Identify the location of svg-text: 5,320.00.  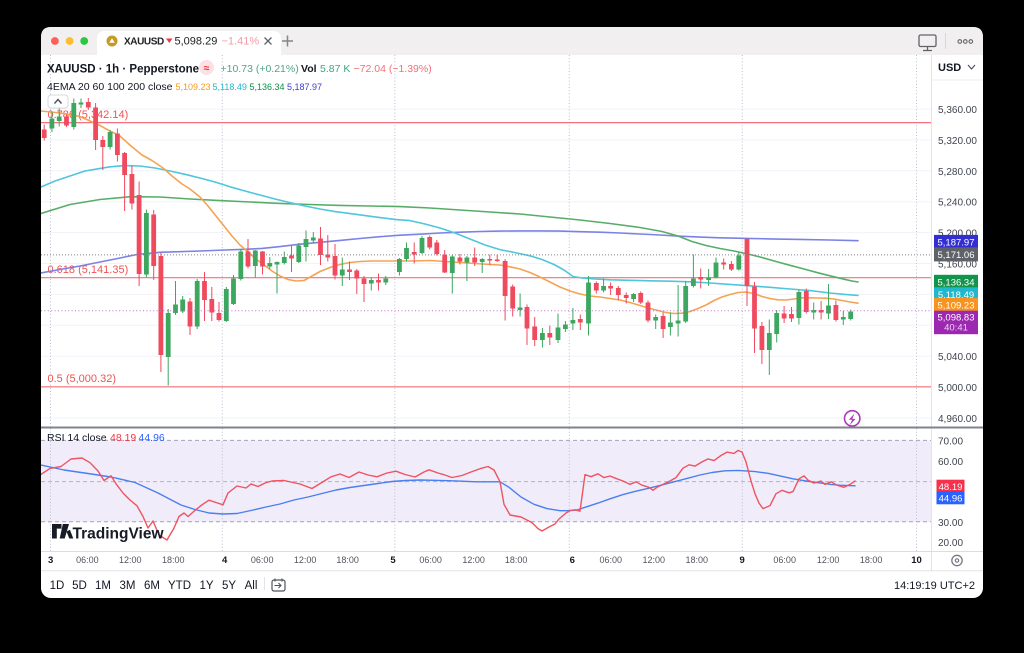
(957, 141).